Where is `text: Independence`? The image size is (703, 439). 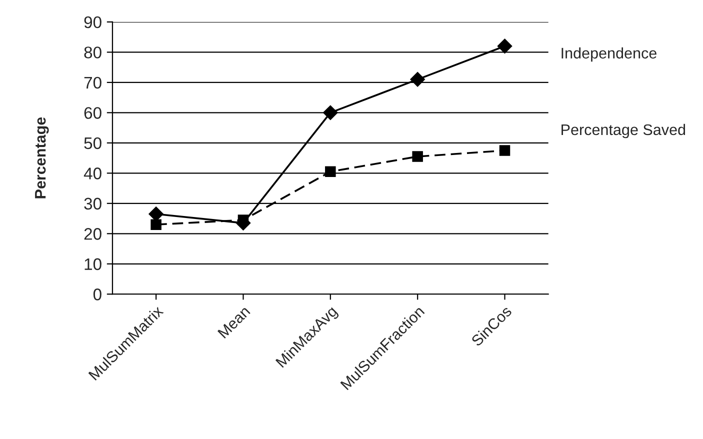 text: Independence is located at coordinates (609, 54).